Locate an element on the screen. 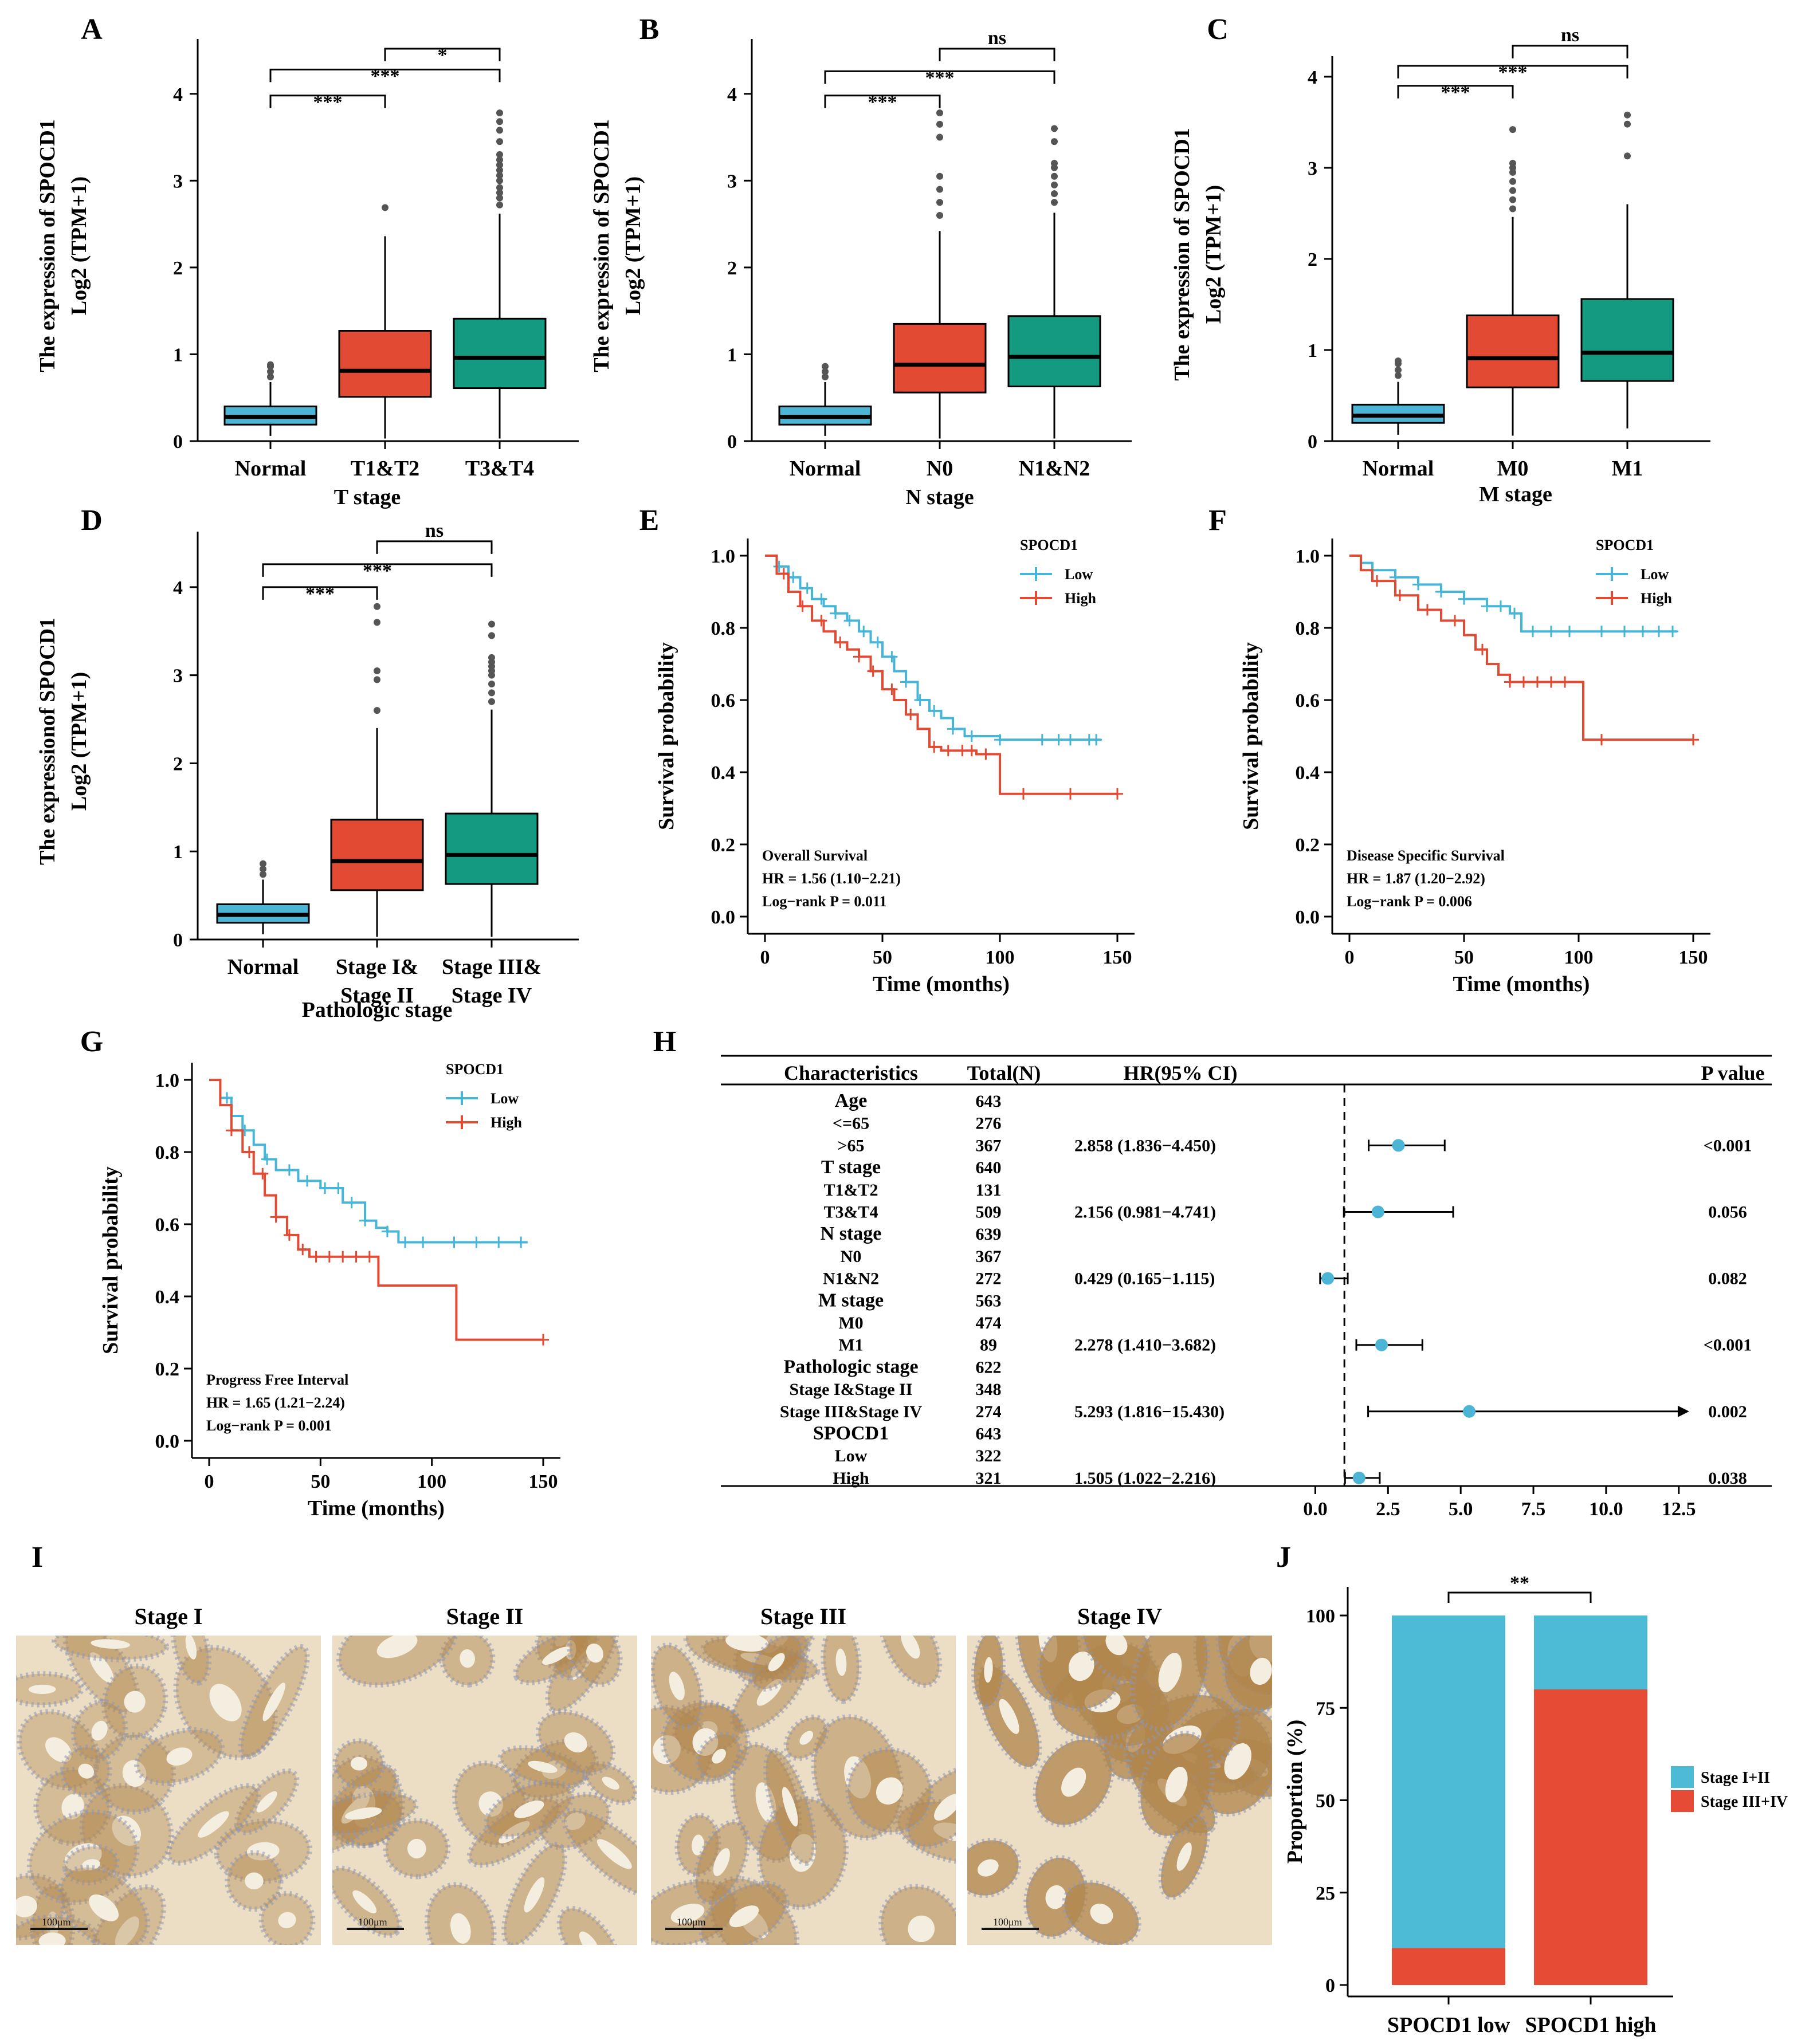  row-label: N stage is located at coordinates (851, 1233).